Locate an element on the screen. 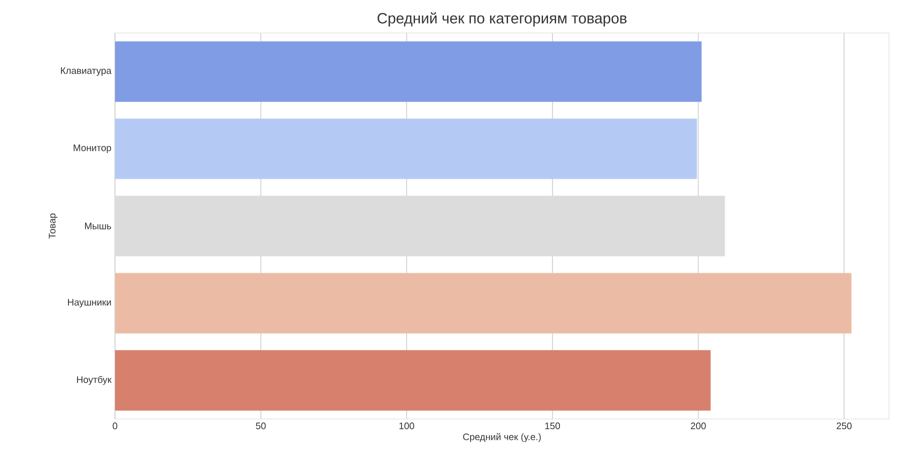 This screenshot has width=899, height=471. x-tick-label: 200 is located at coordinates (698, 426).